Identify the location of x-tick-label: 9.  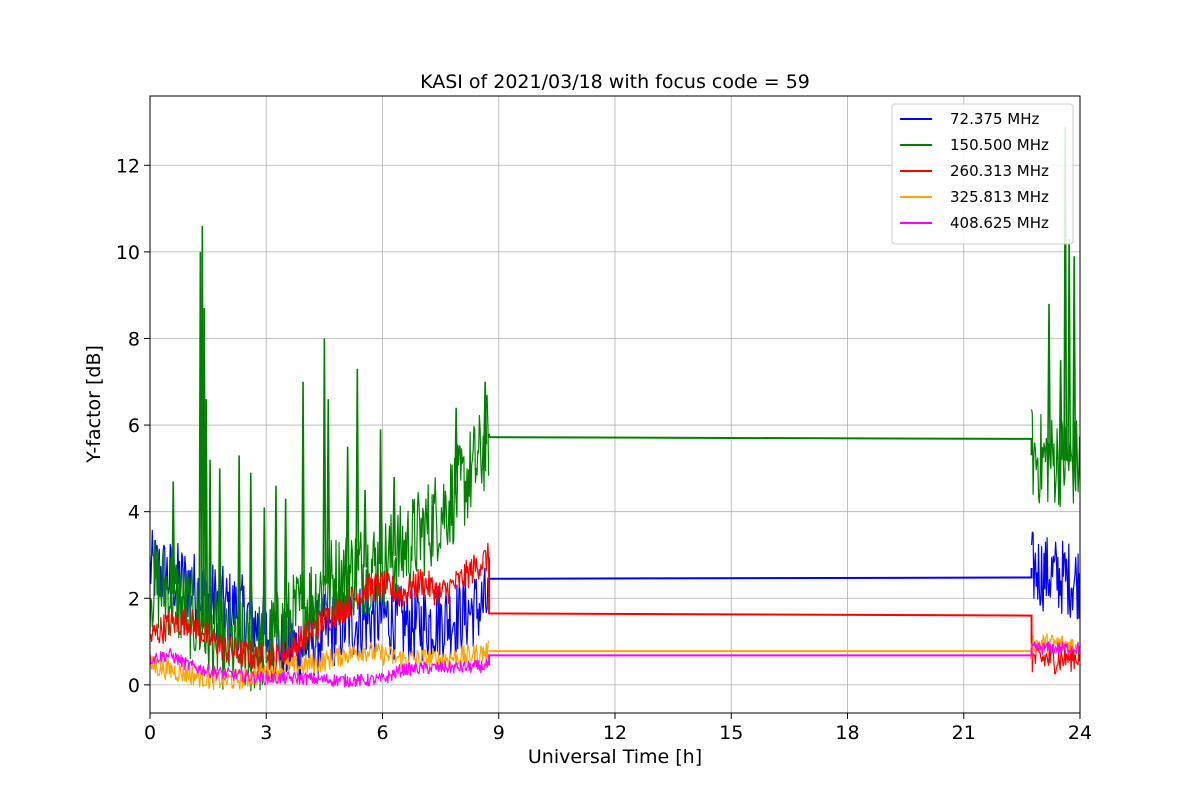
(499, 733).